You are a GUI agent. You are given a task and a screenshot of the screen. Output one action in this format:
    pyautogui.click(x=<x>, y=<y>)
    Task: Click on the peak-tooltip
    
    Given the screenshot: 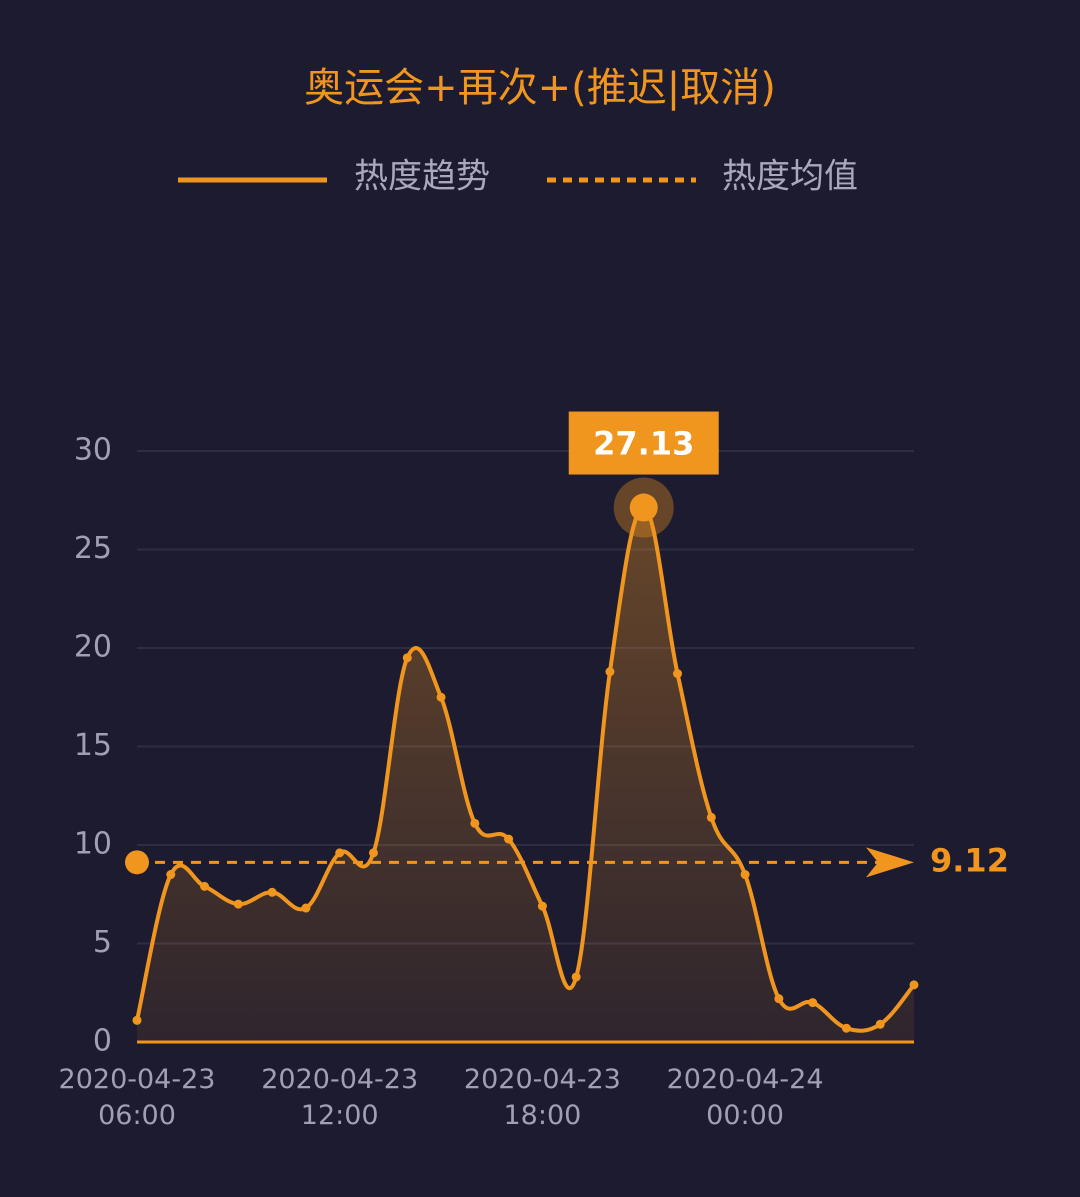 What is the action you would take?
    pyautogui.click(x=643, y=443)
    